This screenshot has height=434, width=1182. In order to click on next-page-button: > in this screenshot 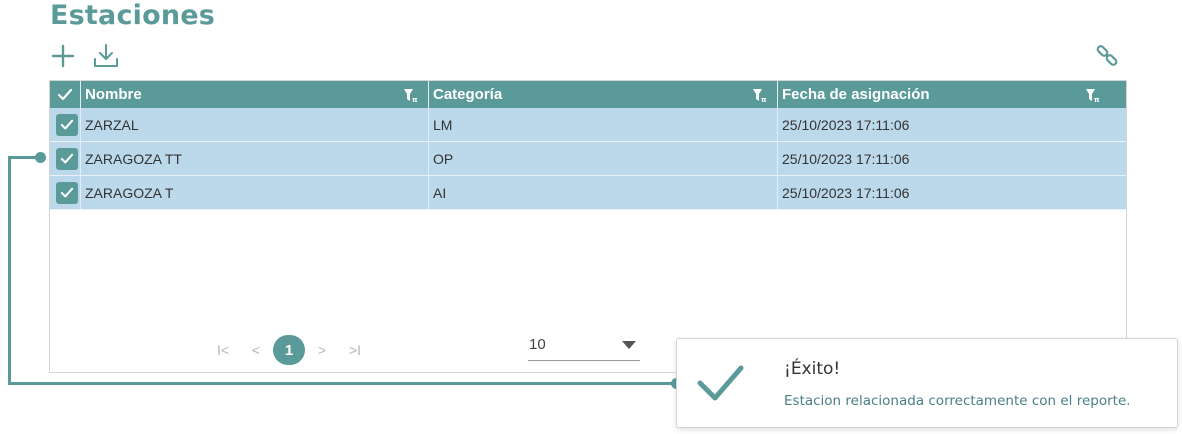, I will do `click(322, 350)`.